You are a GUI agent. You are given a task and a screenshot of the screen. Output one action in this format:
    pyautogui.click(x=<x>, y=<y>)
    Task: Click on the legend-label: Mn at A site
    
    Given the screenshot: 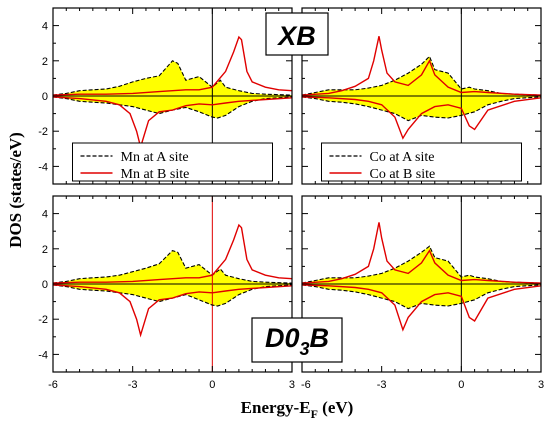 What is the action you would take?
    pyautogui.click(x=155, y=157)
    